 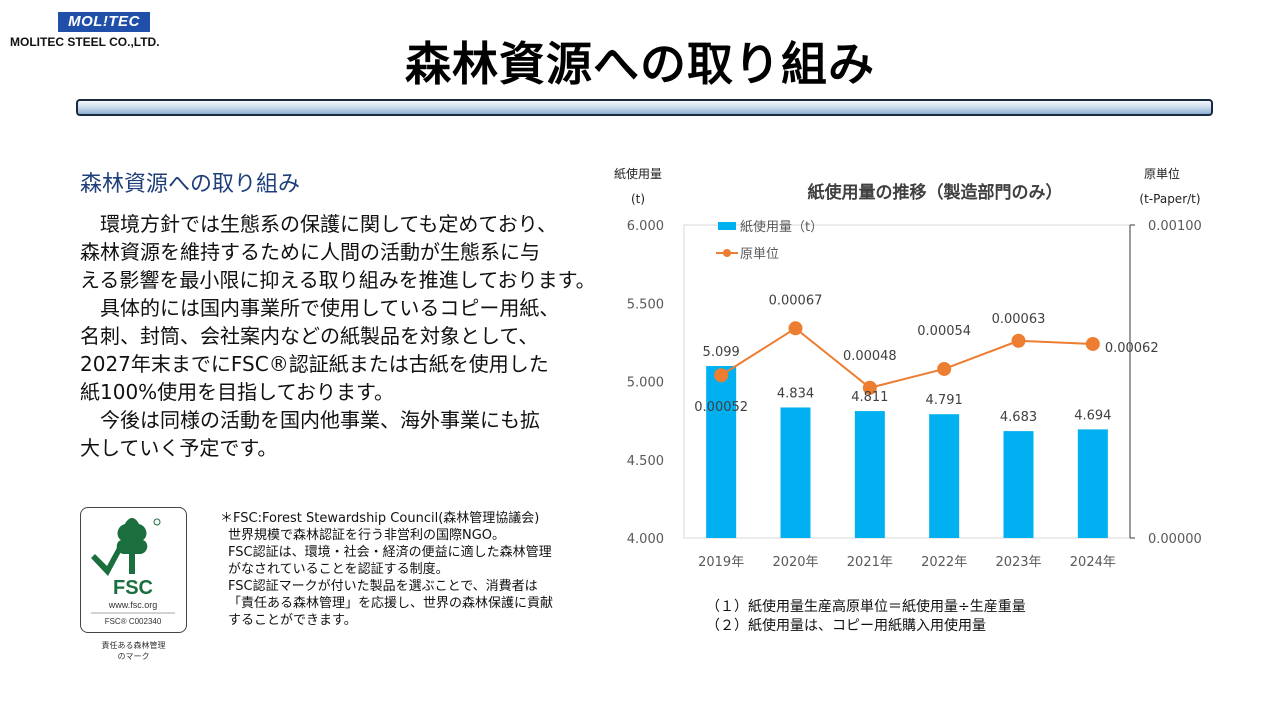 What do you see at coordinates (638, 199) in the screenshot?
I see `y-left-axis-unit: (t)` at bounding box center [638, 199].